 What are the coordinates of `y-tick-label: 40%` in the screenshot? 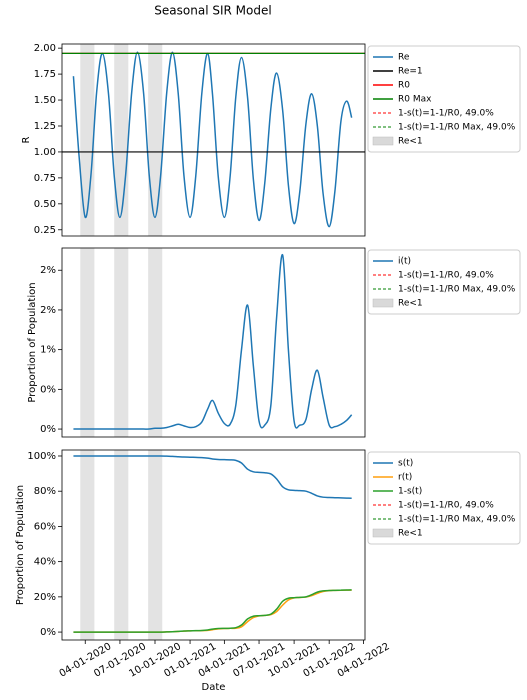 It's located at (45, 562).